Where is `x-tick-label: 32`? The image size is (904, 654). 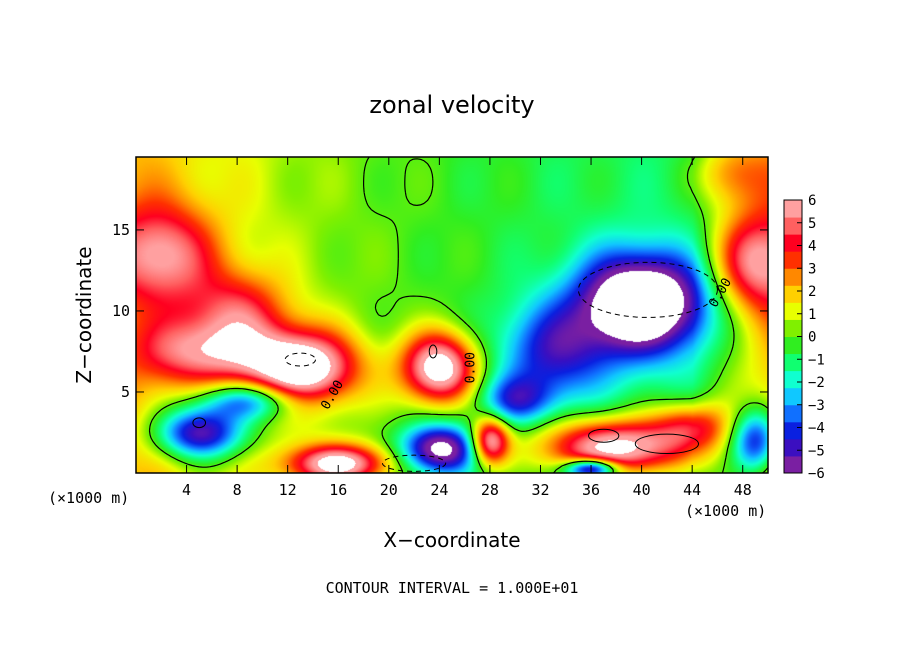
x-tick-label: 32 is located at coordinates (540, 490).